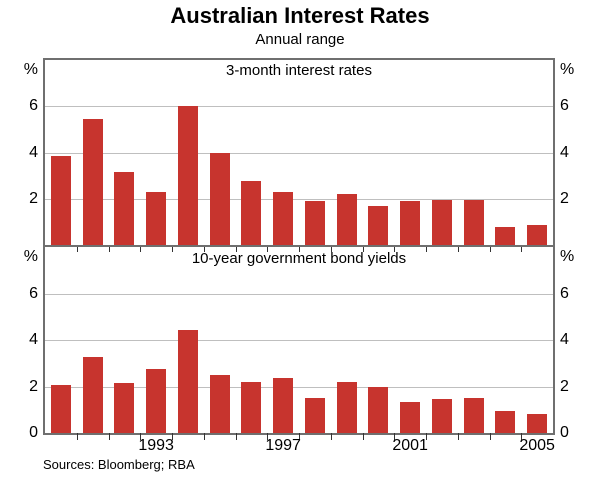 The height and width of the screenshot is (486, 600). What do you see at coordinates (299, 246) in the screenshot?
I see `panel-divider` at bounding box center [299, 246].